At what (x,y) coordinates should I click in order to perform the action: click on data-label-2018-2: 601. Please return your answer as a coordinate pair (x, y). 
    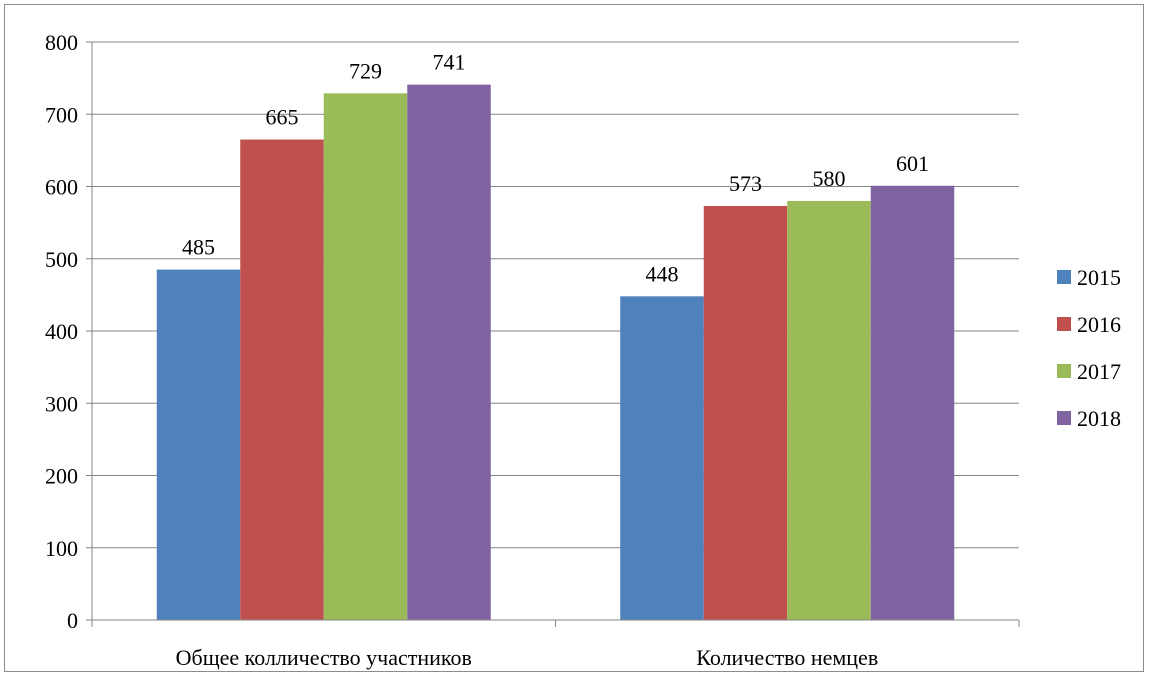
    Looking at the image, I should click on (912, 163).